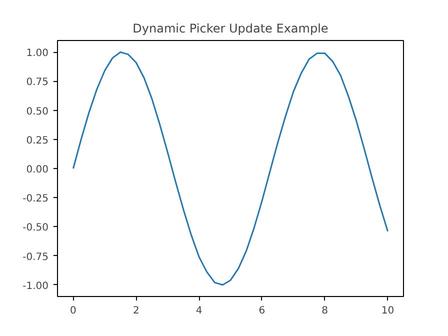 Image resolution: width=448 pixels, height=336 pixels. What do you see at coordinates (37, 112) in the screenshot?
I see `y-tick-label: 0.50` at bounding box center [37, 112].